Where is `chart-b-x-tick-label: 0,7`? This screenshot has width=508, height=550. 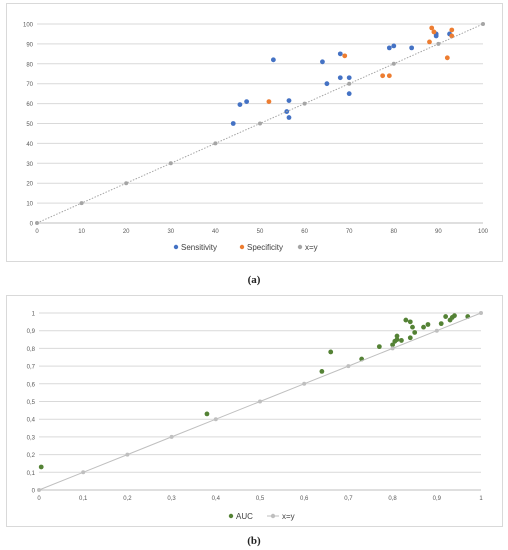
chart-b-x-tick-label: 0,7 is located at coordinates (348, 499).